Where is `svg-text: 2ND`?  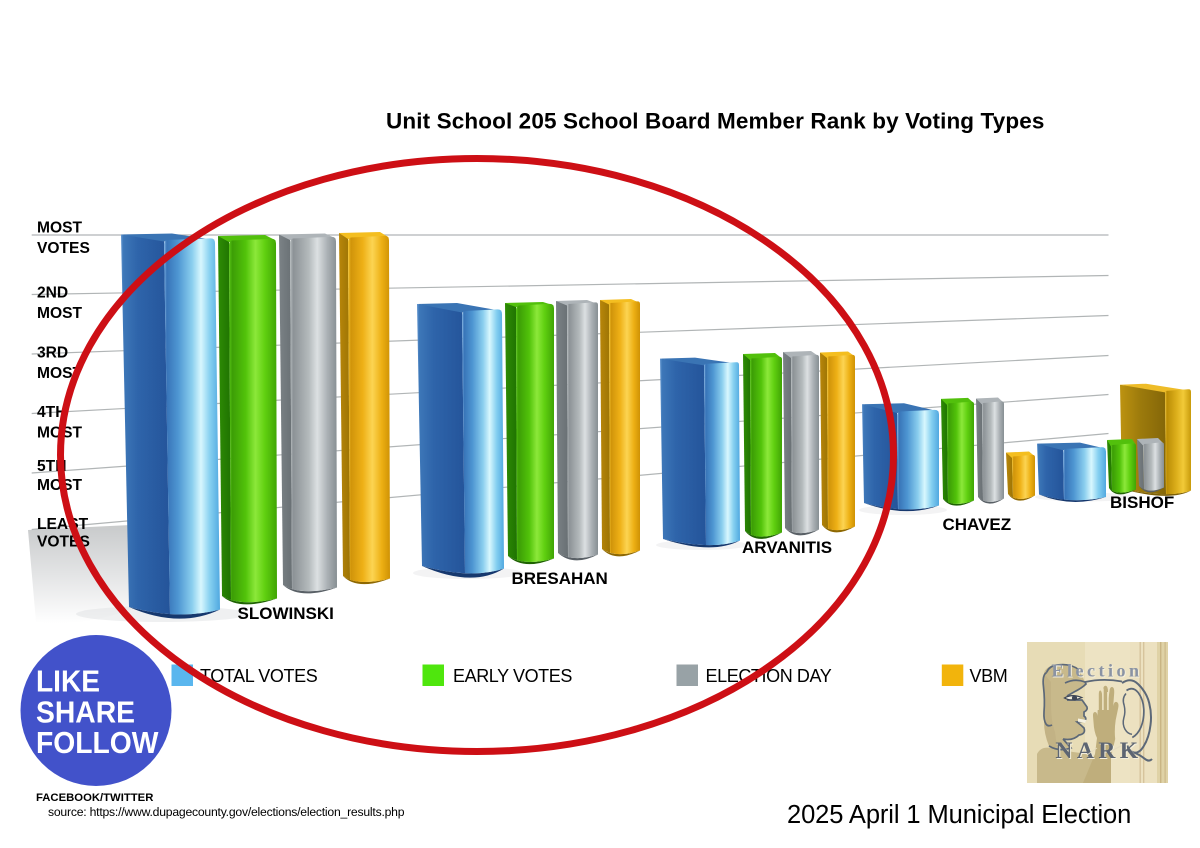
svg-text: 2ND is located at coordinates (52, 293).